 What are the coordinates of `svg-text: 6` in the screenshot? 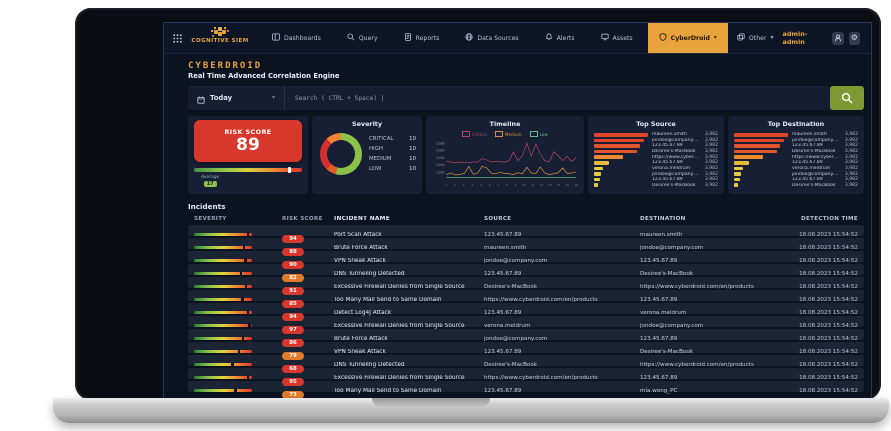 It's located at (490, 185).